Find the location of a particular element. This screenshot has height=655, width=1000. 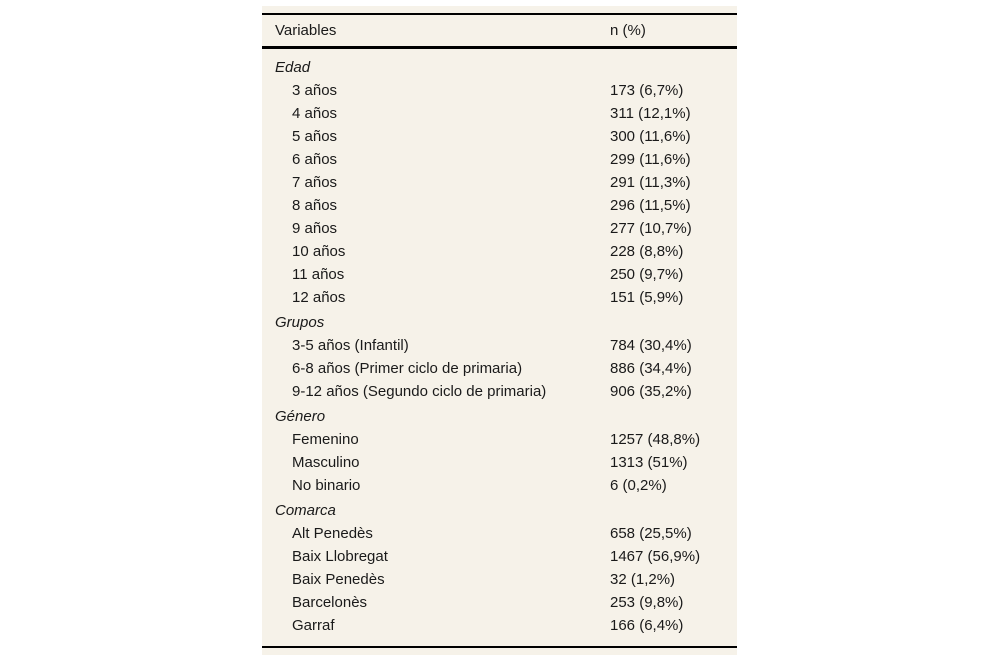

row-value: 291 (11,3%) is located at coordinates (650, 182).